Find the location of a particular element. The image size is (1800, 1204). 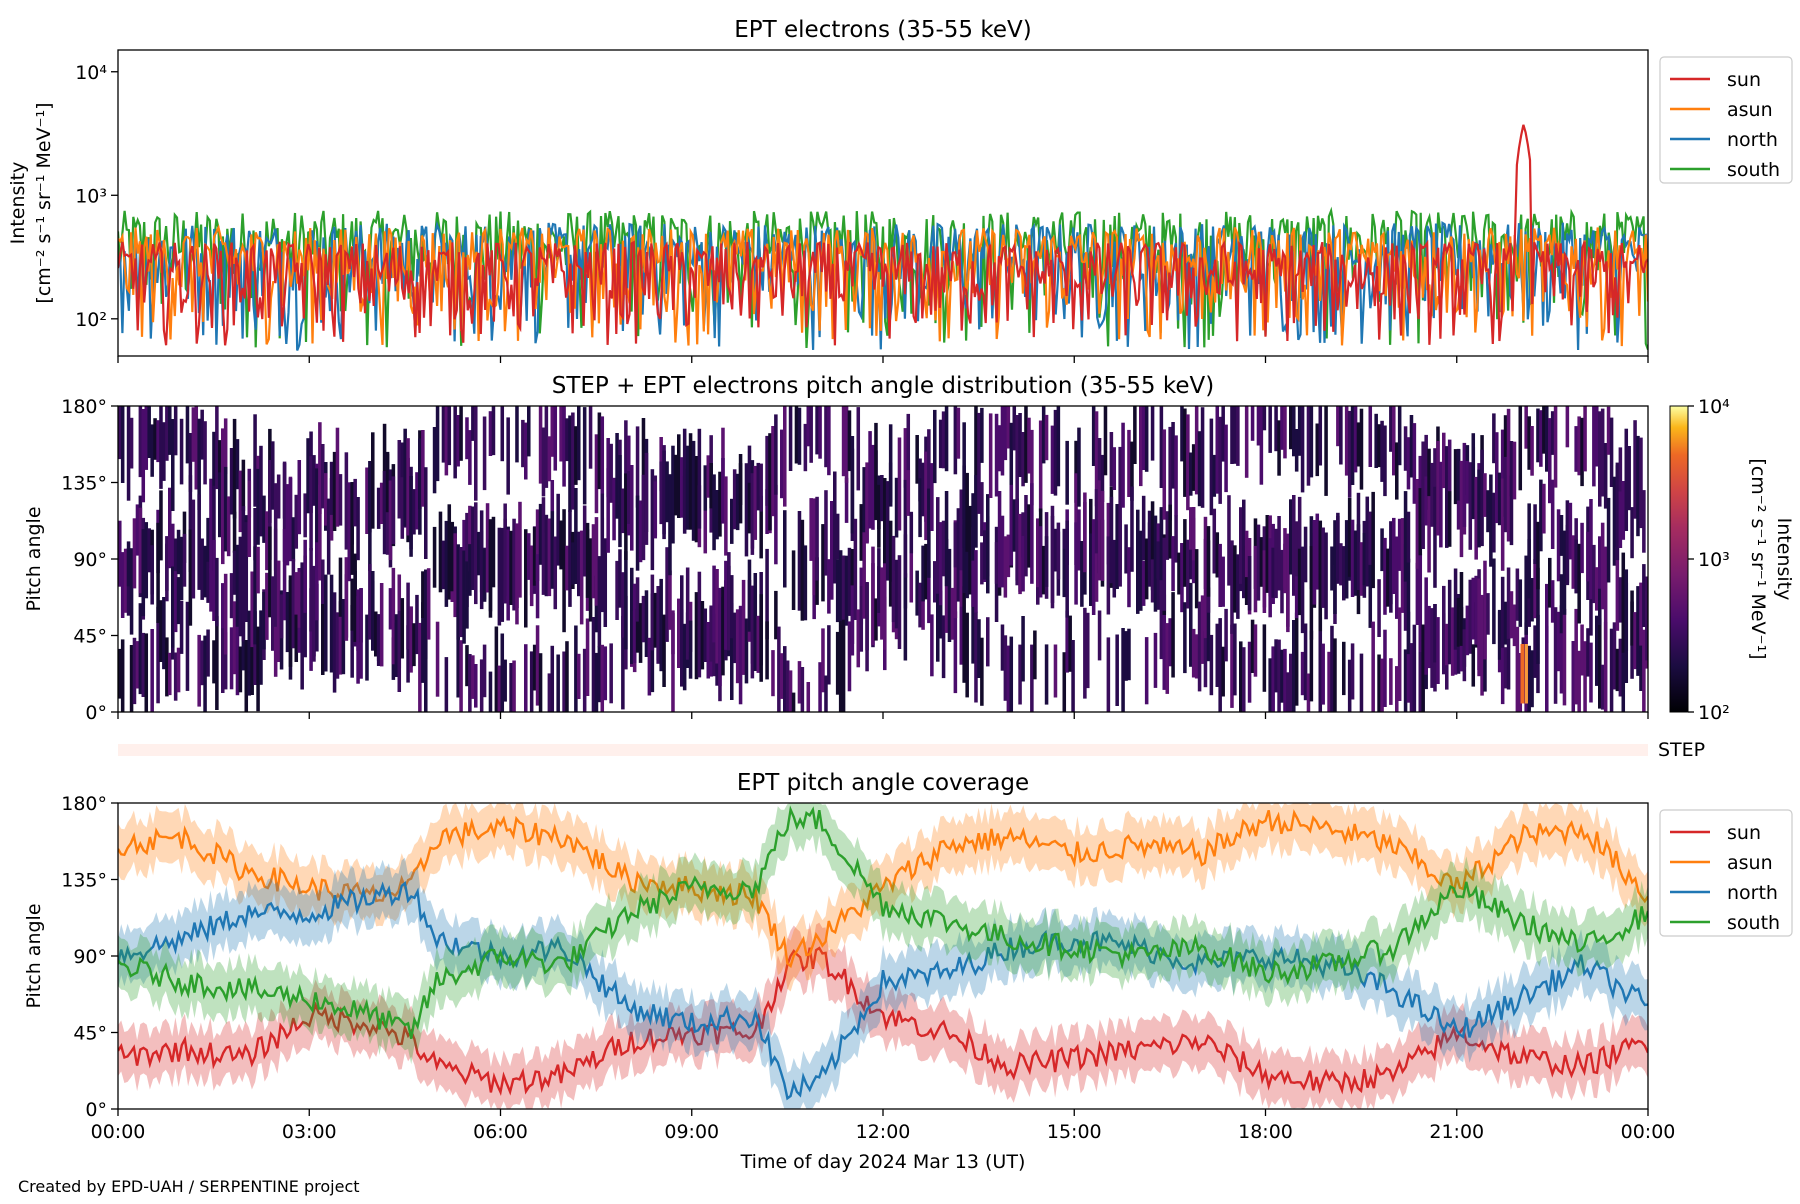

x-tick-label: 00:00 is located at coordinates (118, 1132).